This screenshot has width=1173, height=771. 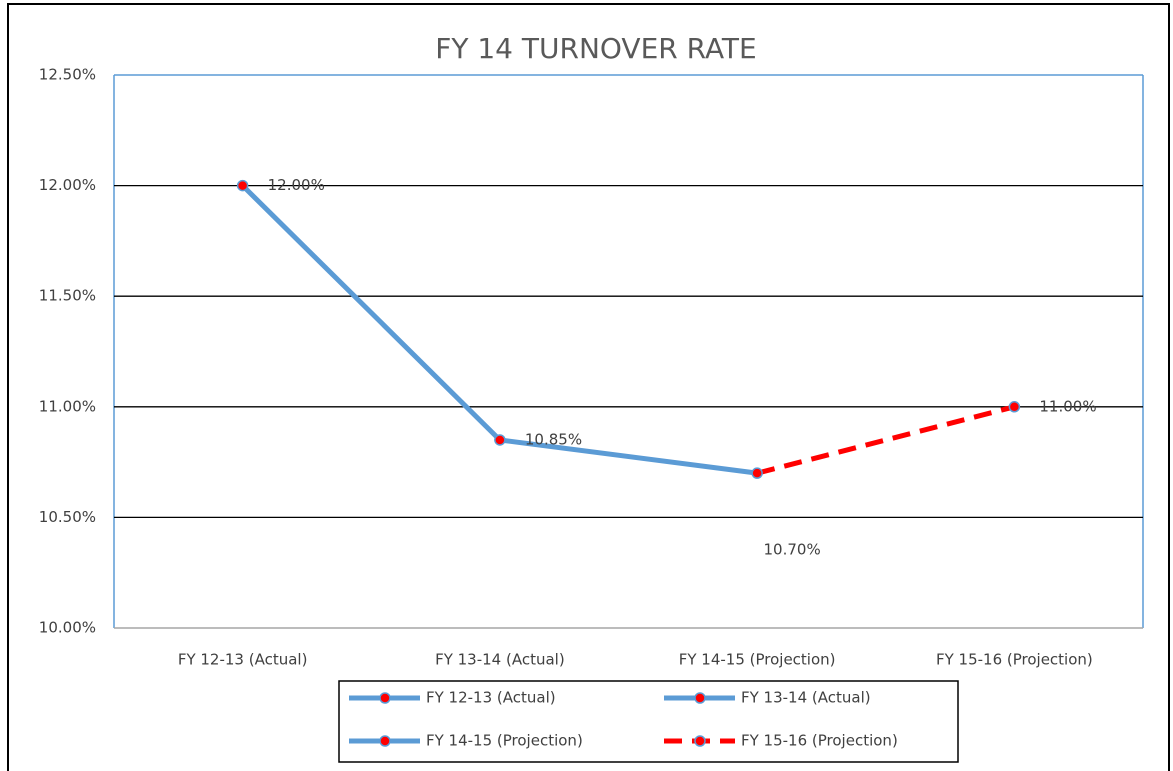 I want to click on x-tick-label: FY 15-16 (Projection), so click(x=1014, y=660).